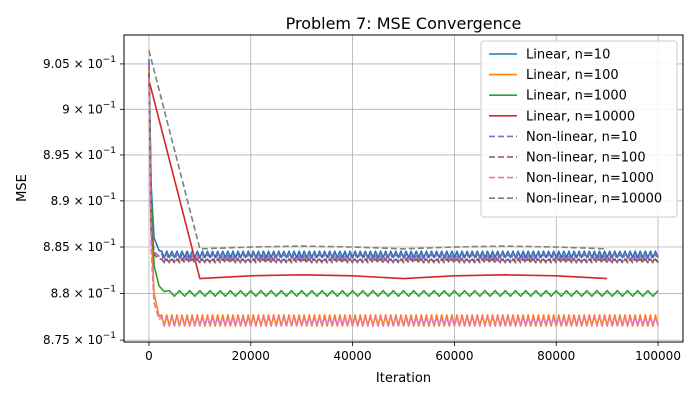 The height and width of the screenshot is (400, 700). What do you see at coordinates (658, 356) in the screenshot?
I see `x-tick-label: 100000` at bounding box center [658, 356].